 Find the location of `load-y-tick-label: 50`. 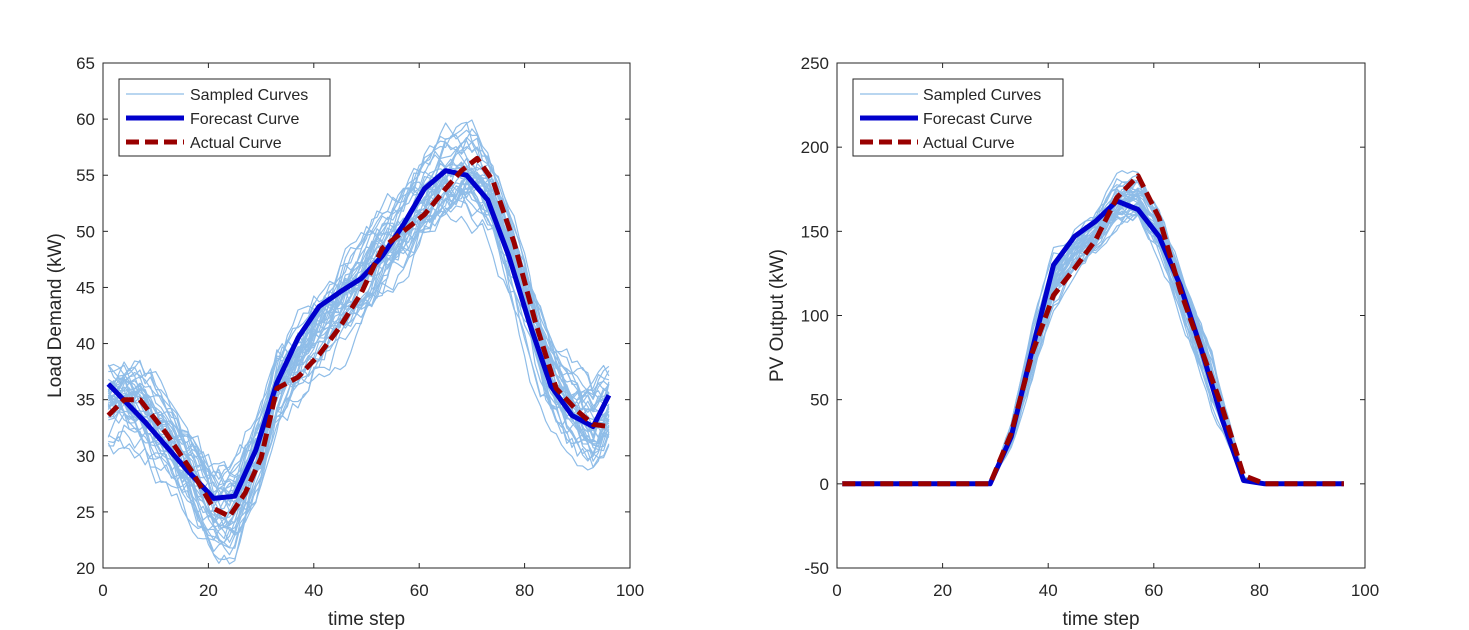

load-y-tick-label: 50 is located at coordinates (85, 231).